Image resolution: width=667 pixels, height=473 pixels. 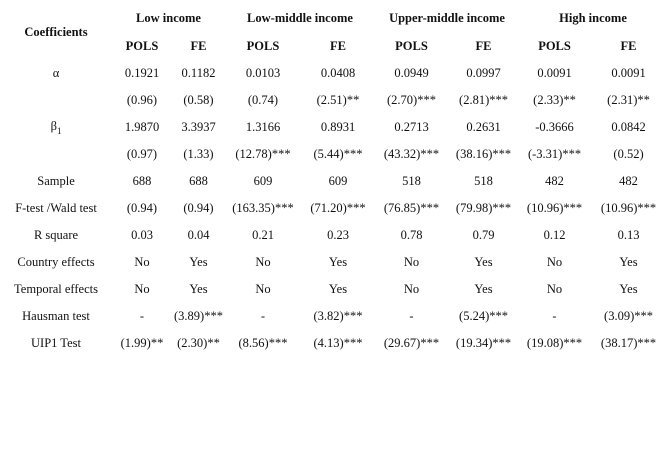 I want to click on row-label: Temporal effects, so click(x=56, y=289).